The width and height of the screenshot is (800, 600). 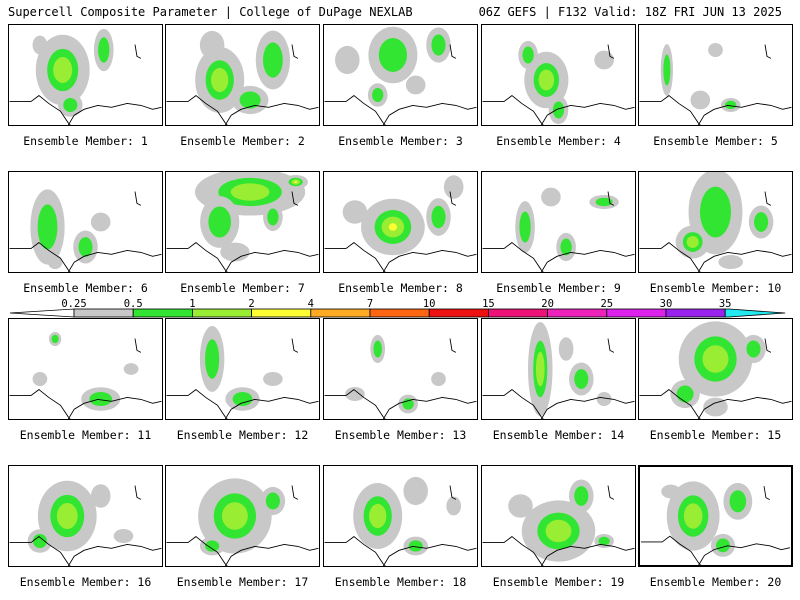 I want to click on colorbar-high-arrow, so click(x=755, y=313).